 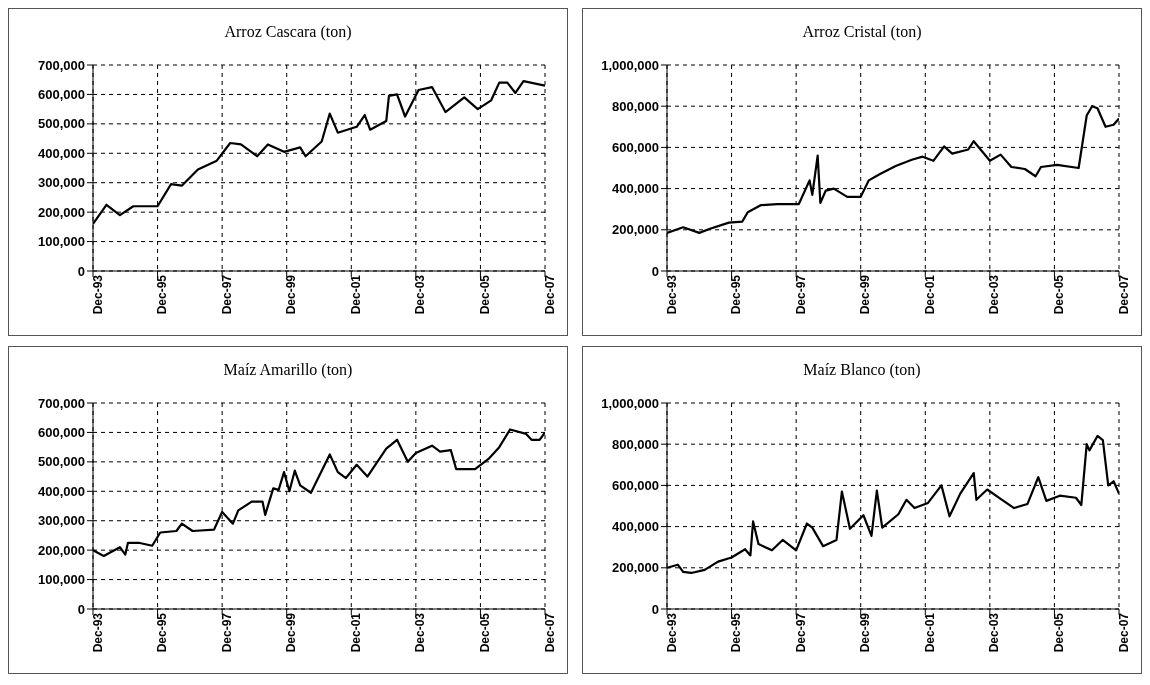 I want to click on chart-title: Maíz Blanco (ton), so click(x=862, y=370).